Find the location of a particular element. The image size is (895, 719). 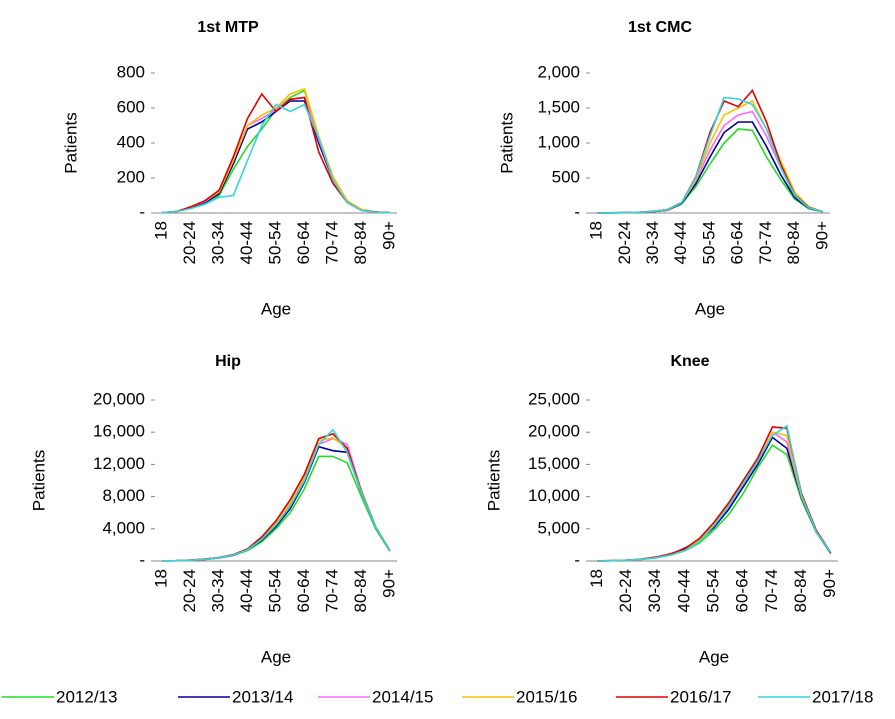

chart-title: 1st MTP is located at coordinates (228, 27).